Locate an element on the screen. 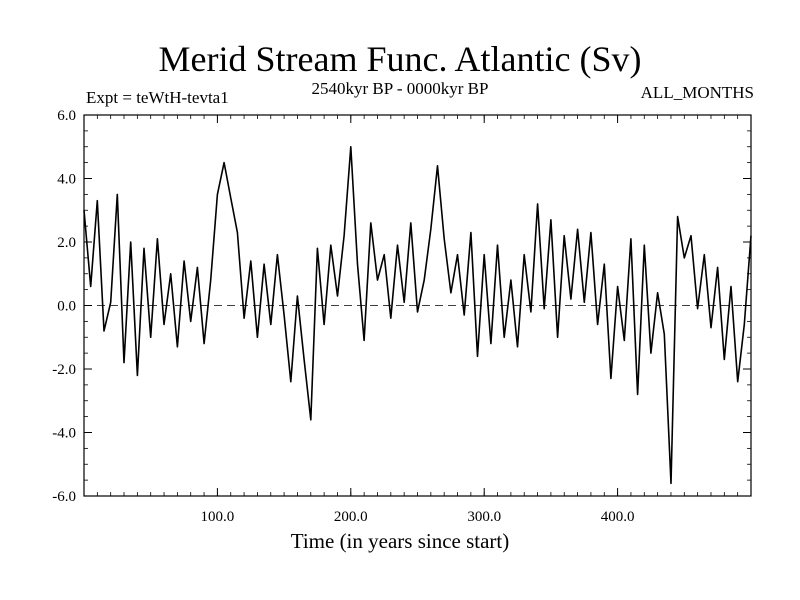 Image resolution: width=800 pixels, height=600 pixels. y-tick-label: 2.0 is located at coordinates (66, 243).